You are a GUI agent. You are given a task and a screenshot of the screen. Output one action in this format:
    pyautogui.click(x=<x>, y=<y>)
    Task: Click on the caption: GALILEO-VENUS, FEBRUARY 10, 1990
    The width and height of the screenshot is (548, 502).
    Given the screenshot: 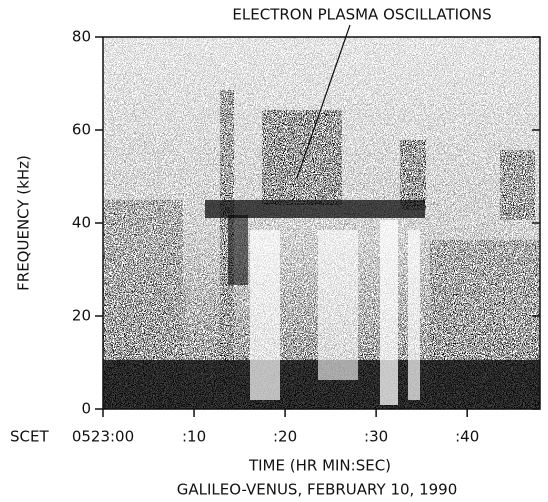 What is the action you would take?
    pyautogui.click(x=317, y=490)
    